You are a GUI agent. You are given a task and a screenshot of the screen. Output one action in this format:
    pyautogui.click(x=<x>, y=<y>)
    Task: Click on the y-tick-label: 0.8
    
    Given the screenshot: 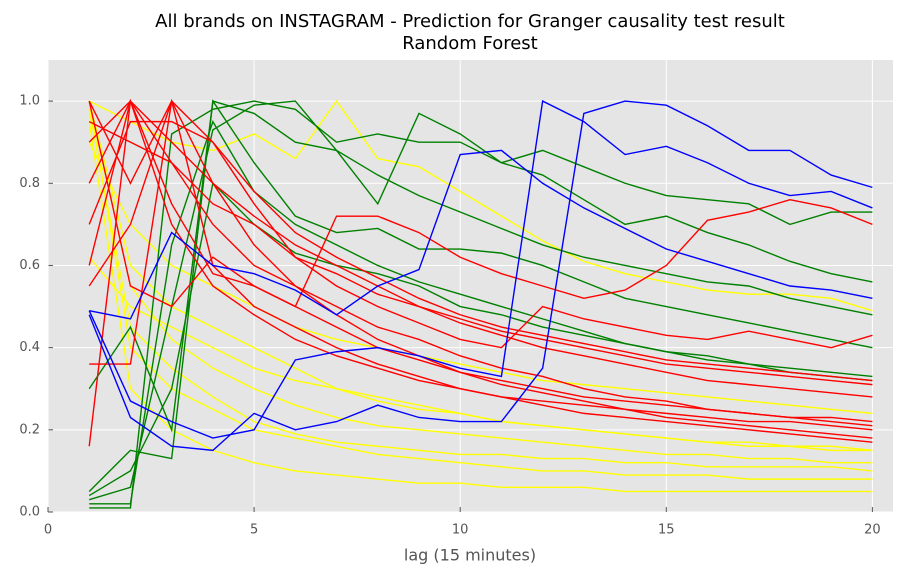 What is the action you would take?
    pyautogui.click(x=29, y=183)
    